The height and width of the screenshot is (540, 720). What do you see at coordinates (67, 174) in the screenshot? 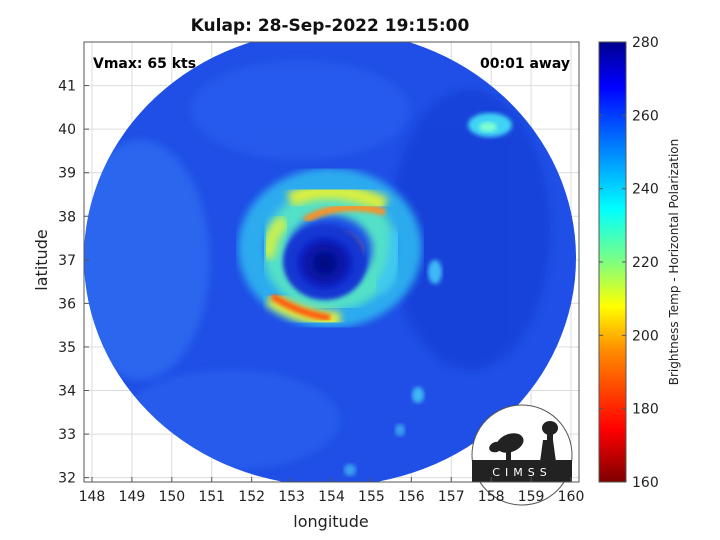
I see `y-tick-label: 39` at bounding box center [67, 174].